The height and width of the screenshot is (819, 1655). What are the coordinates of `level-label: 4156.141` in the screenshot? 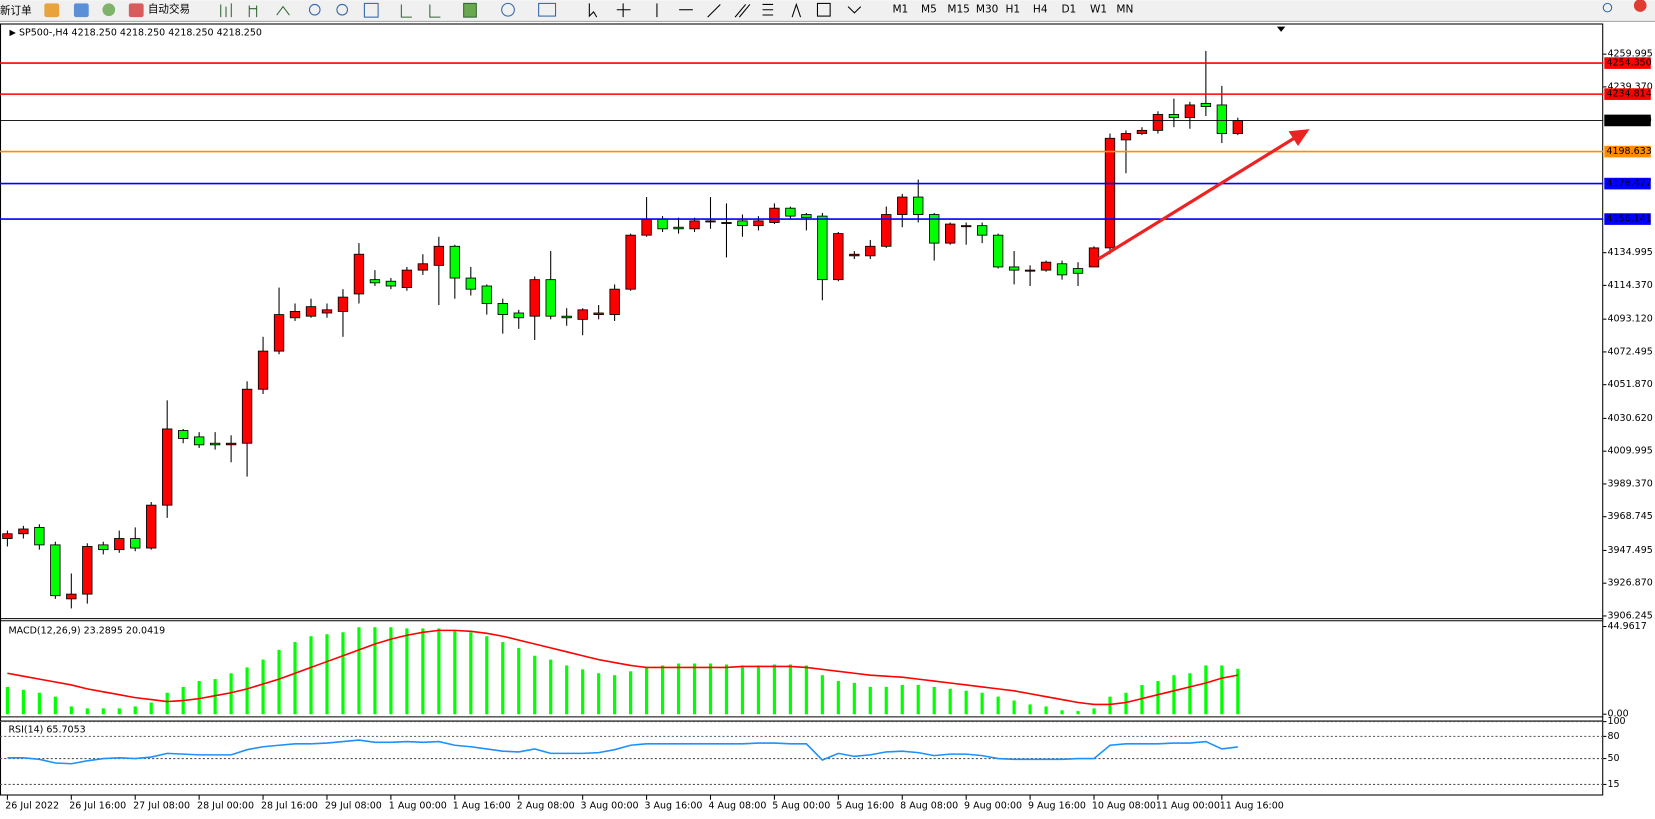 It's located at (1628, 219).